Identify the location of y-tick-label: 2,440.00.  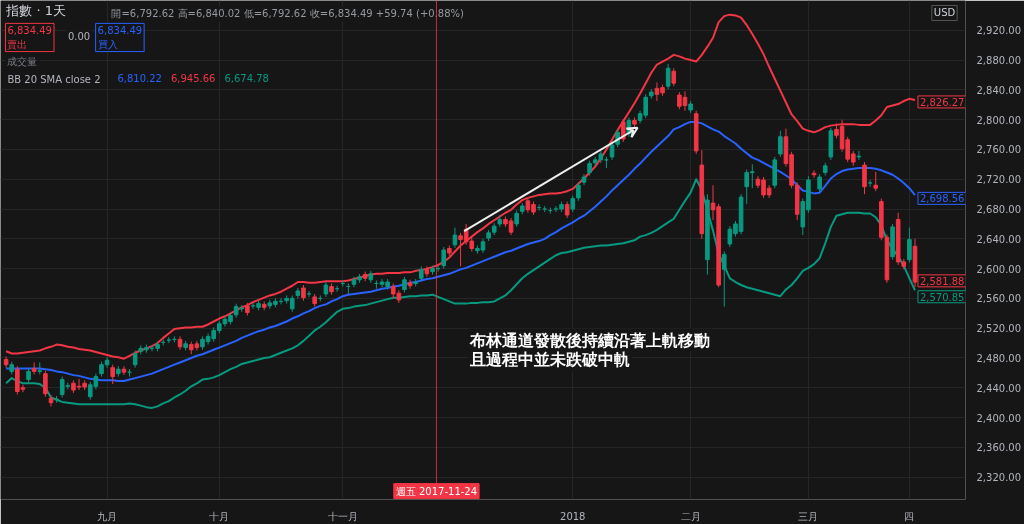
(999, 388).